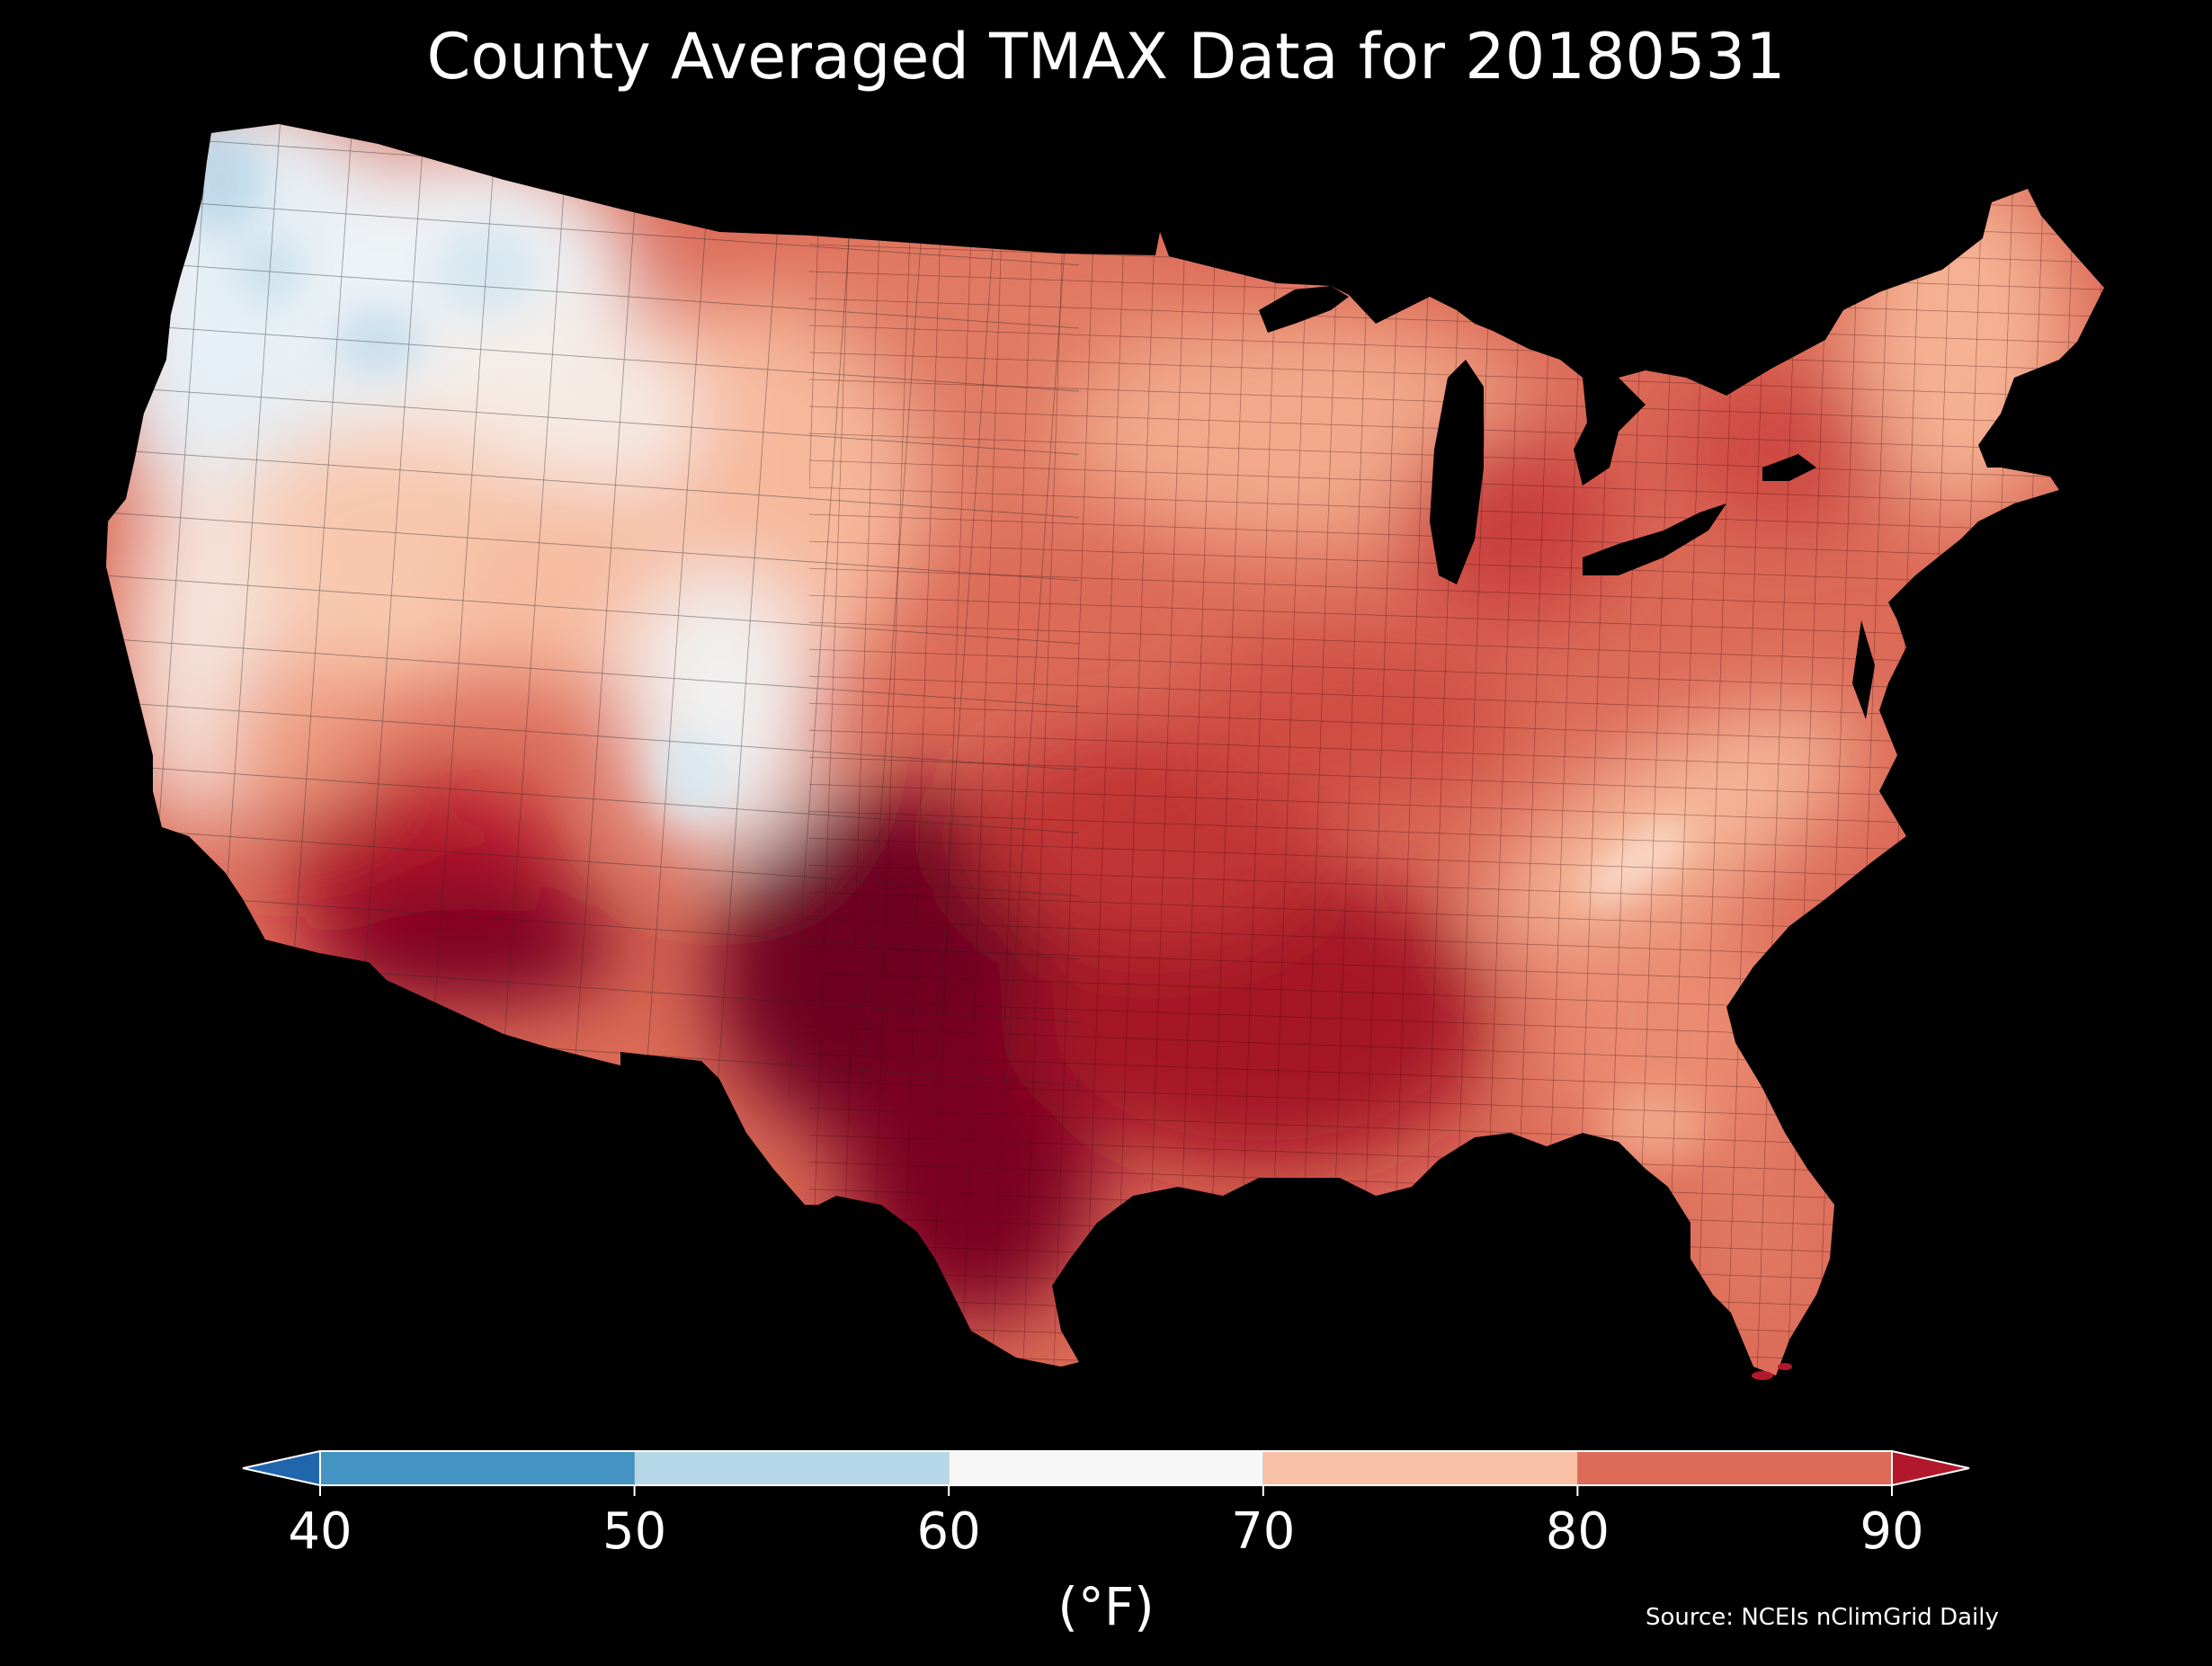 This screenshot has height=1666, width=2212. Describe the element at coordinates (1892, 1532) in the screenshot. I see `colorbar-tick-label: 90` at that location.